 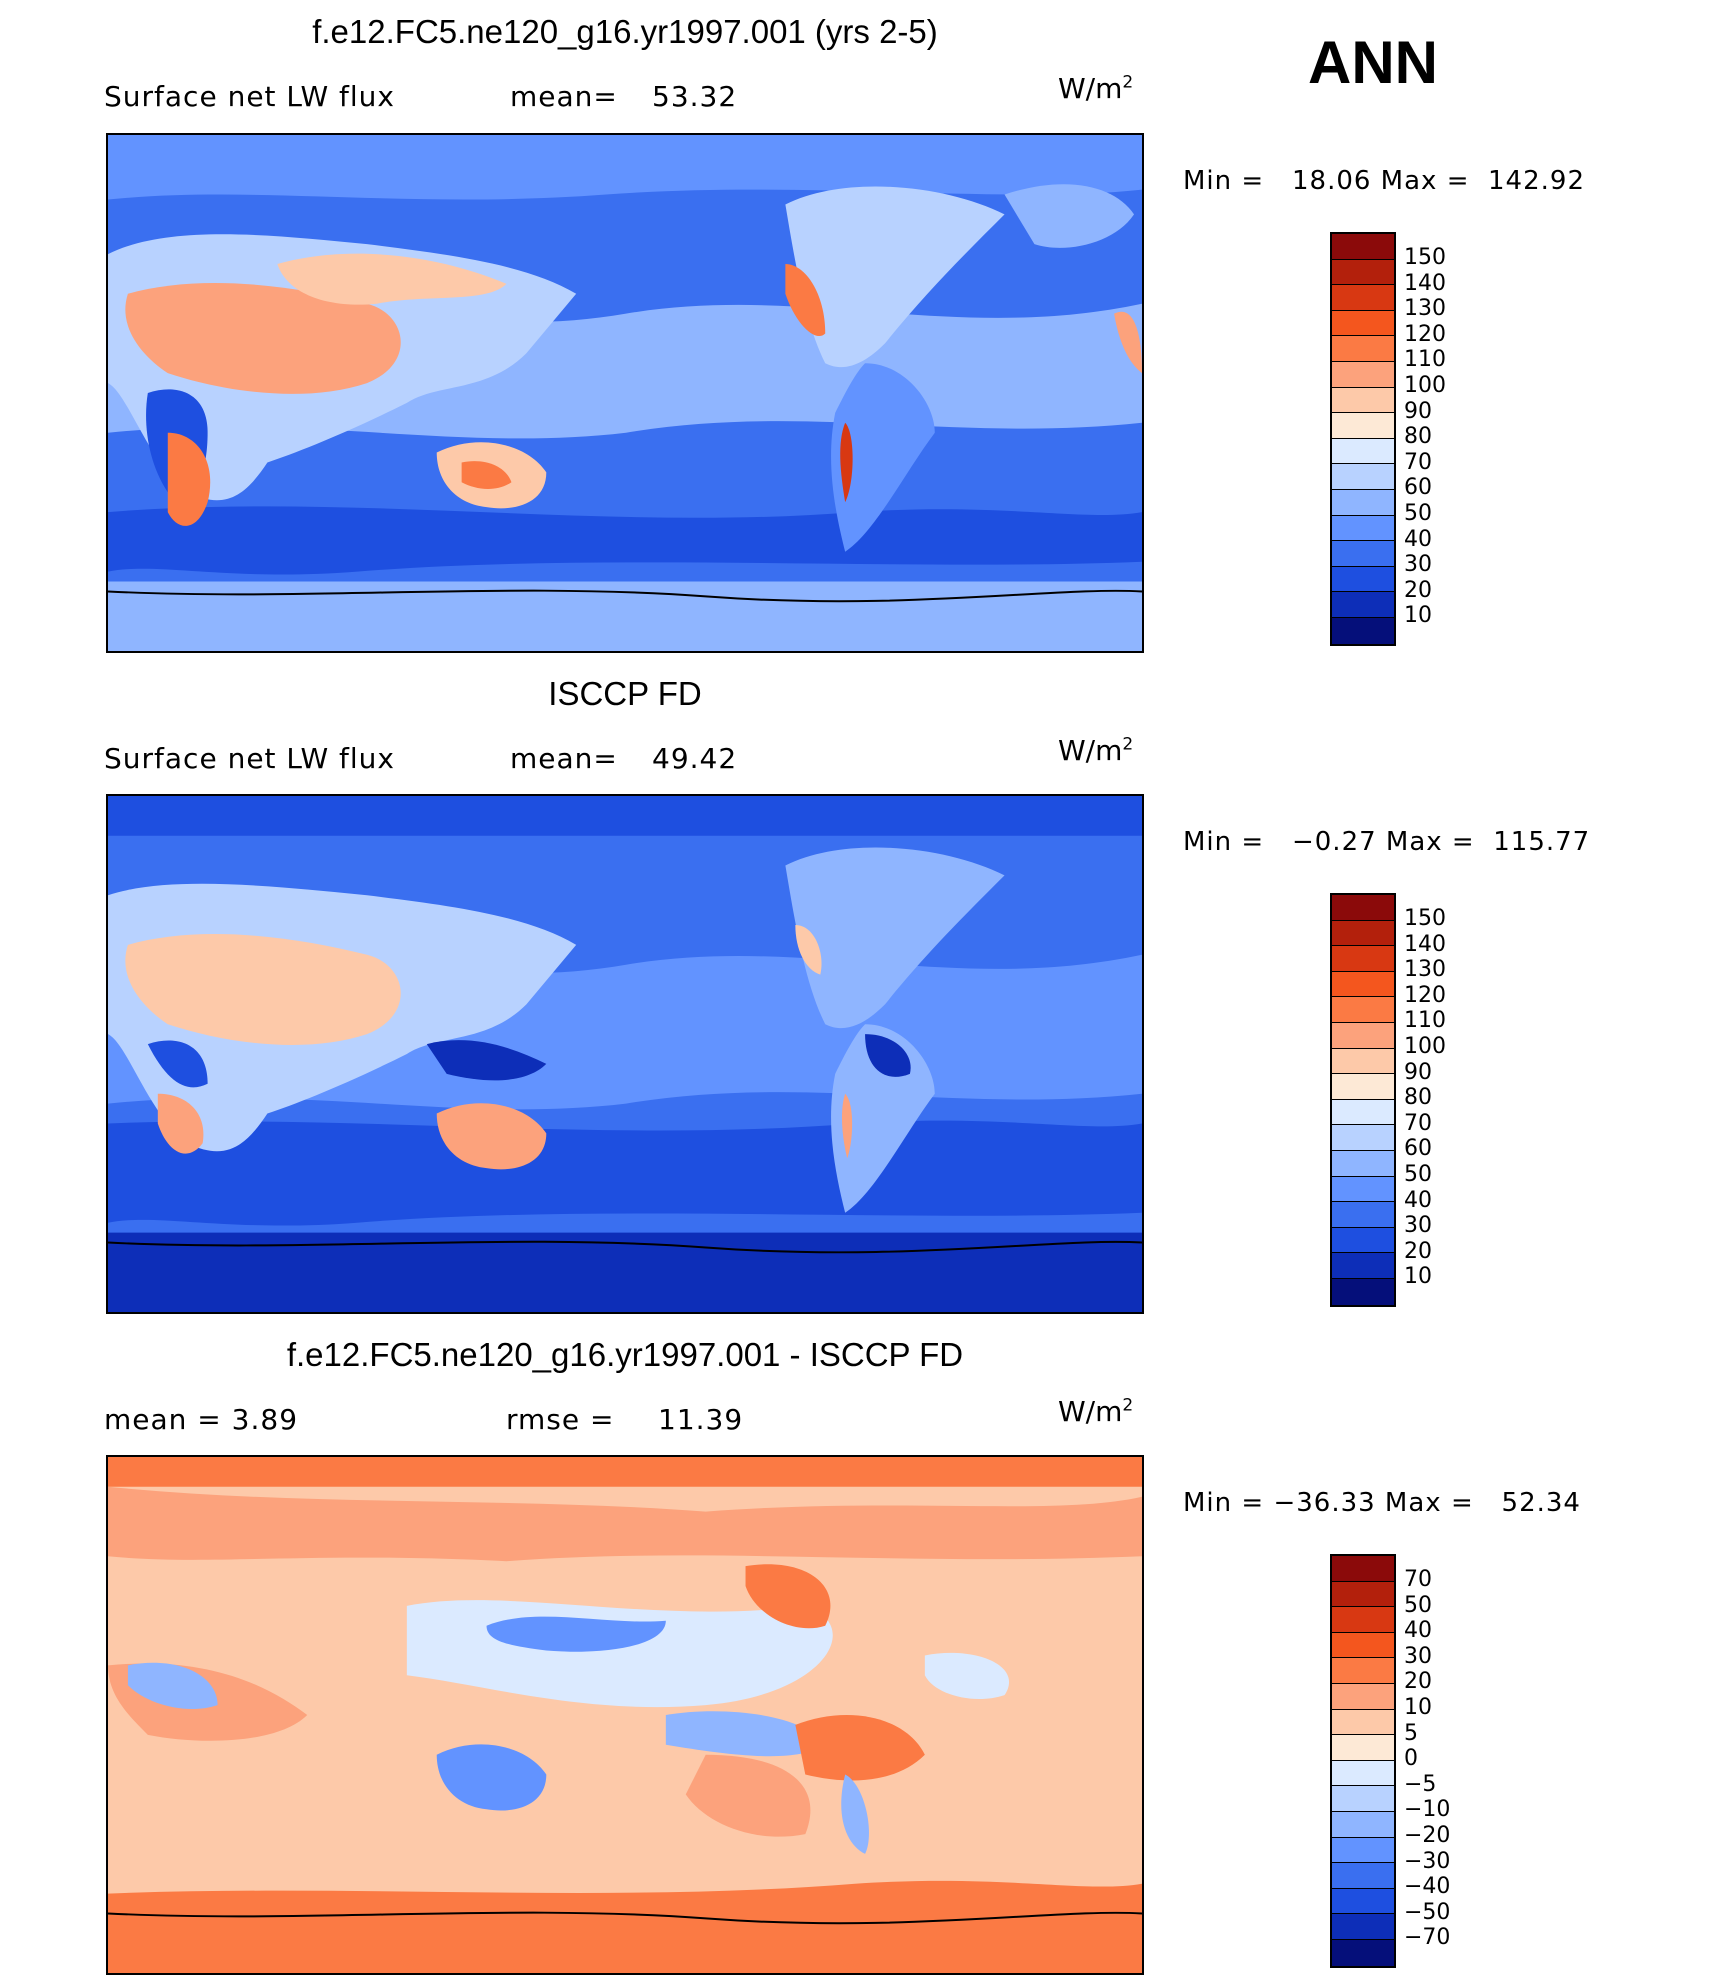 What do you see at coordinates (1384, 181) in the screenshot?
I see `panel-1-minmax: Min = 18.06 Max = 142.92` at bounding box center [1384, 181].